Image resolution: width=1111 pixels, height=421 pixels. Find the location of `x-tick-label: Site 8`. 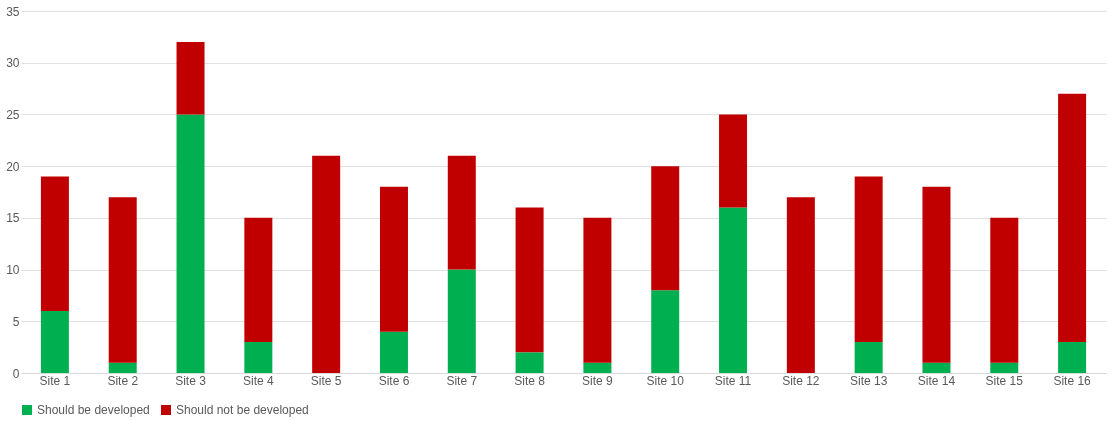

x-tick-label: Site 8 is located at coordinates (530, 380).